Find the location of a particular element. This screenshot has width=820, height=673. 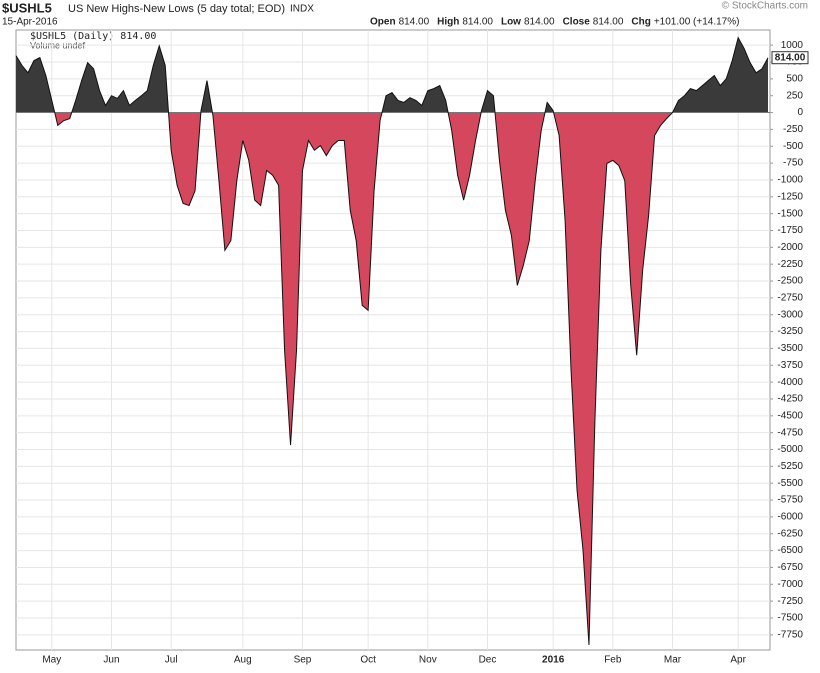

watermark: © StockCharts.com is located at coordinates (765, 6).